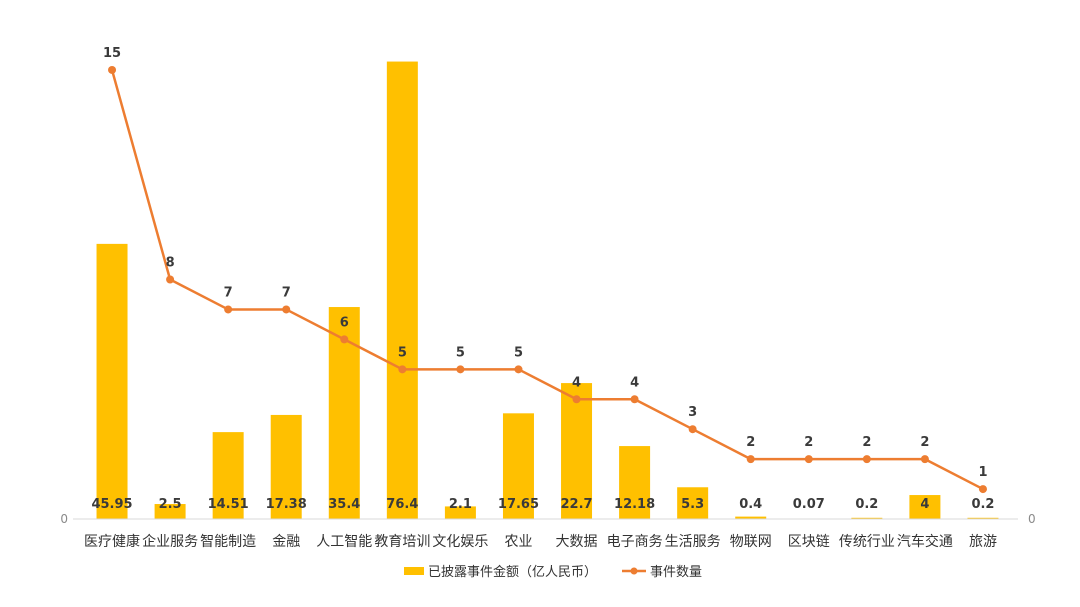  I want to click on bar-value-label-3: 14.51, so click(228, 504).